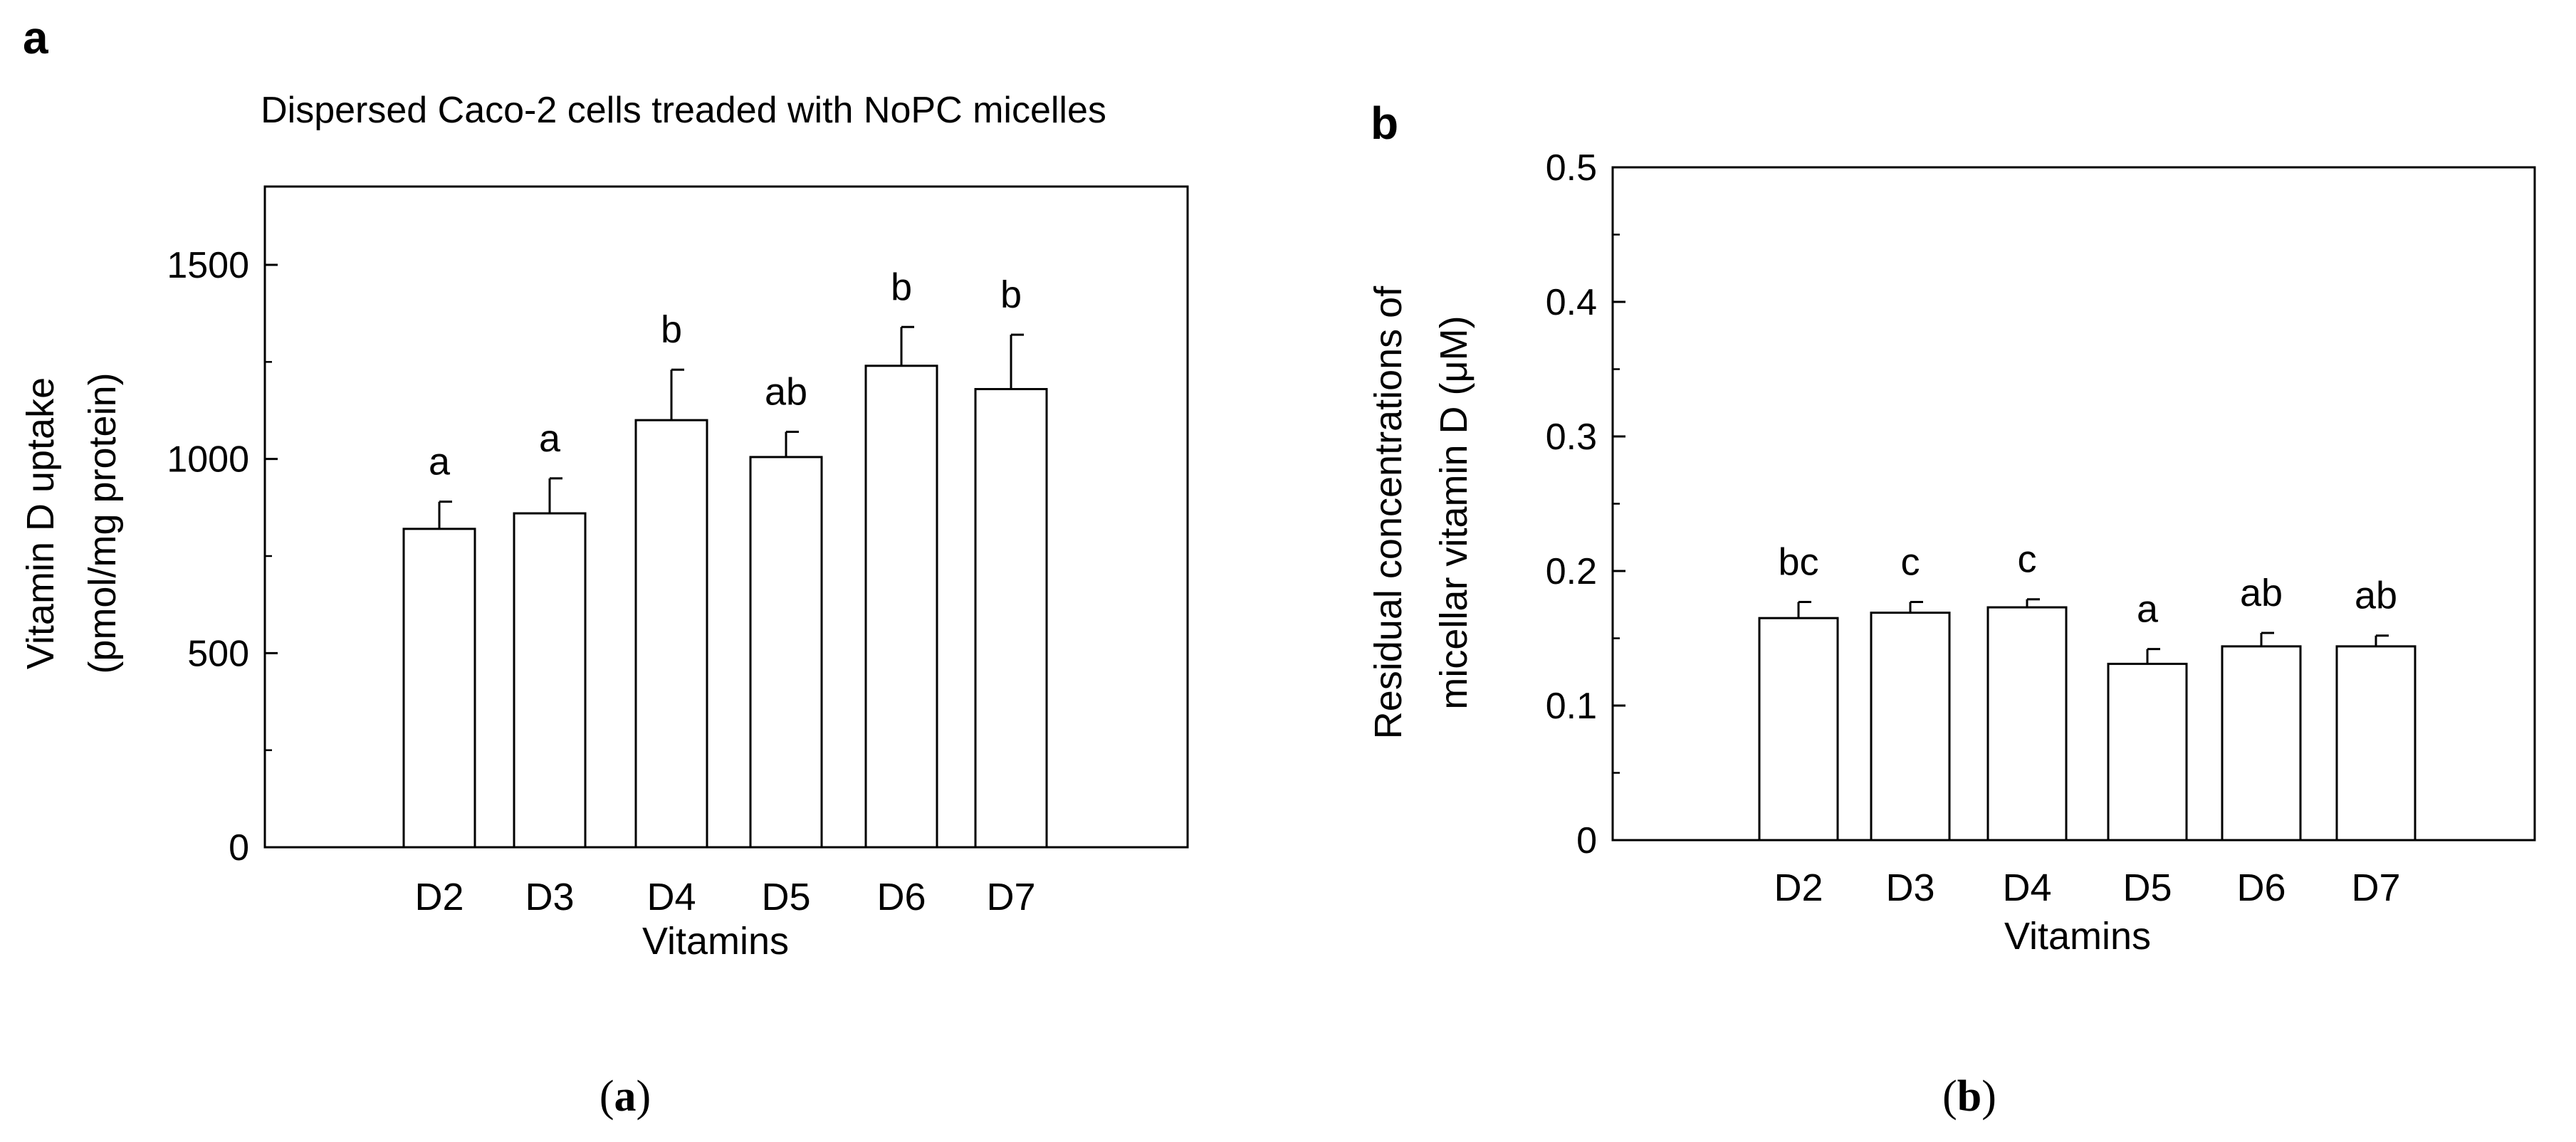  I want to click on panel-a-bar-d6, so click(901, 607).